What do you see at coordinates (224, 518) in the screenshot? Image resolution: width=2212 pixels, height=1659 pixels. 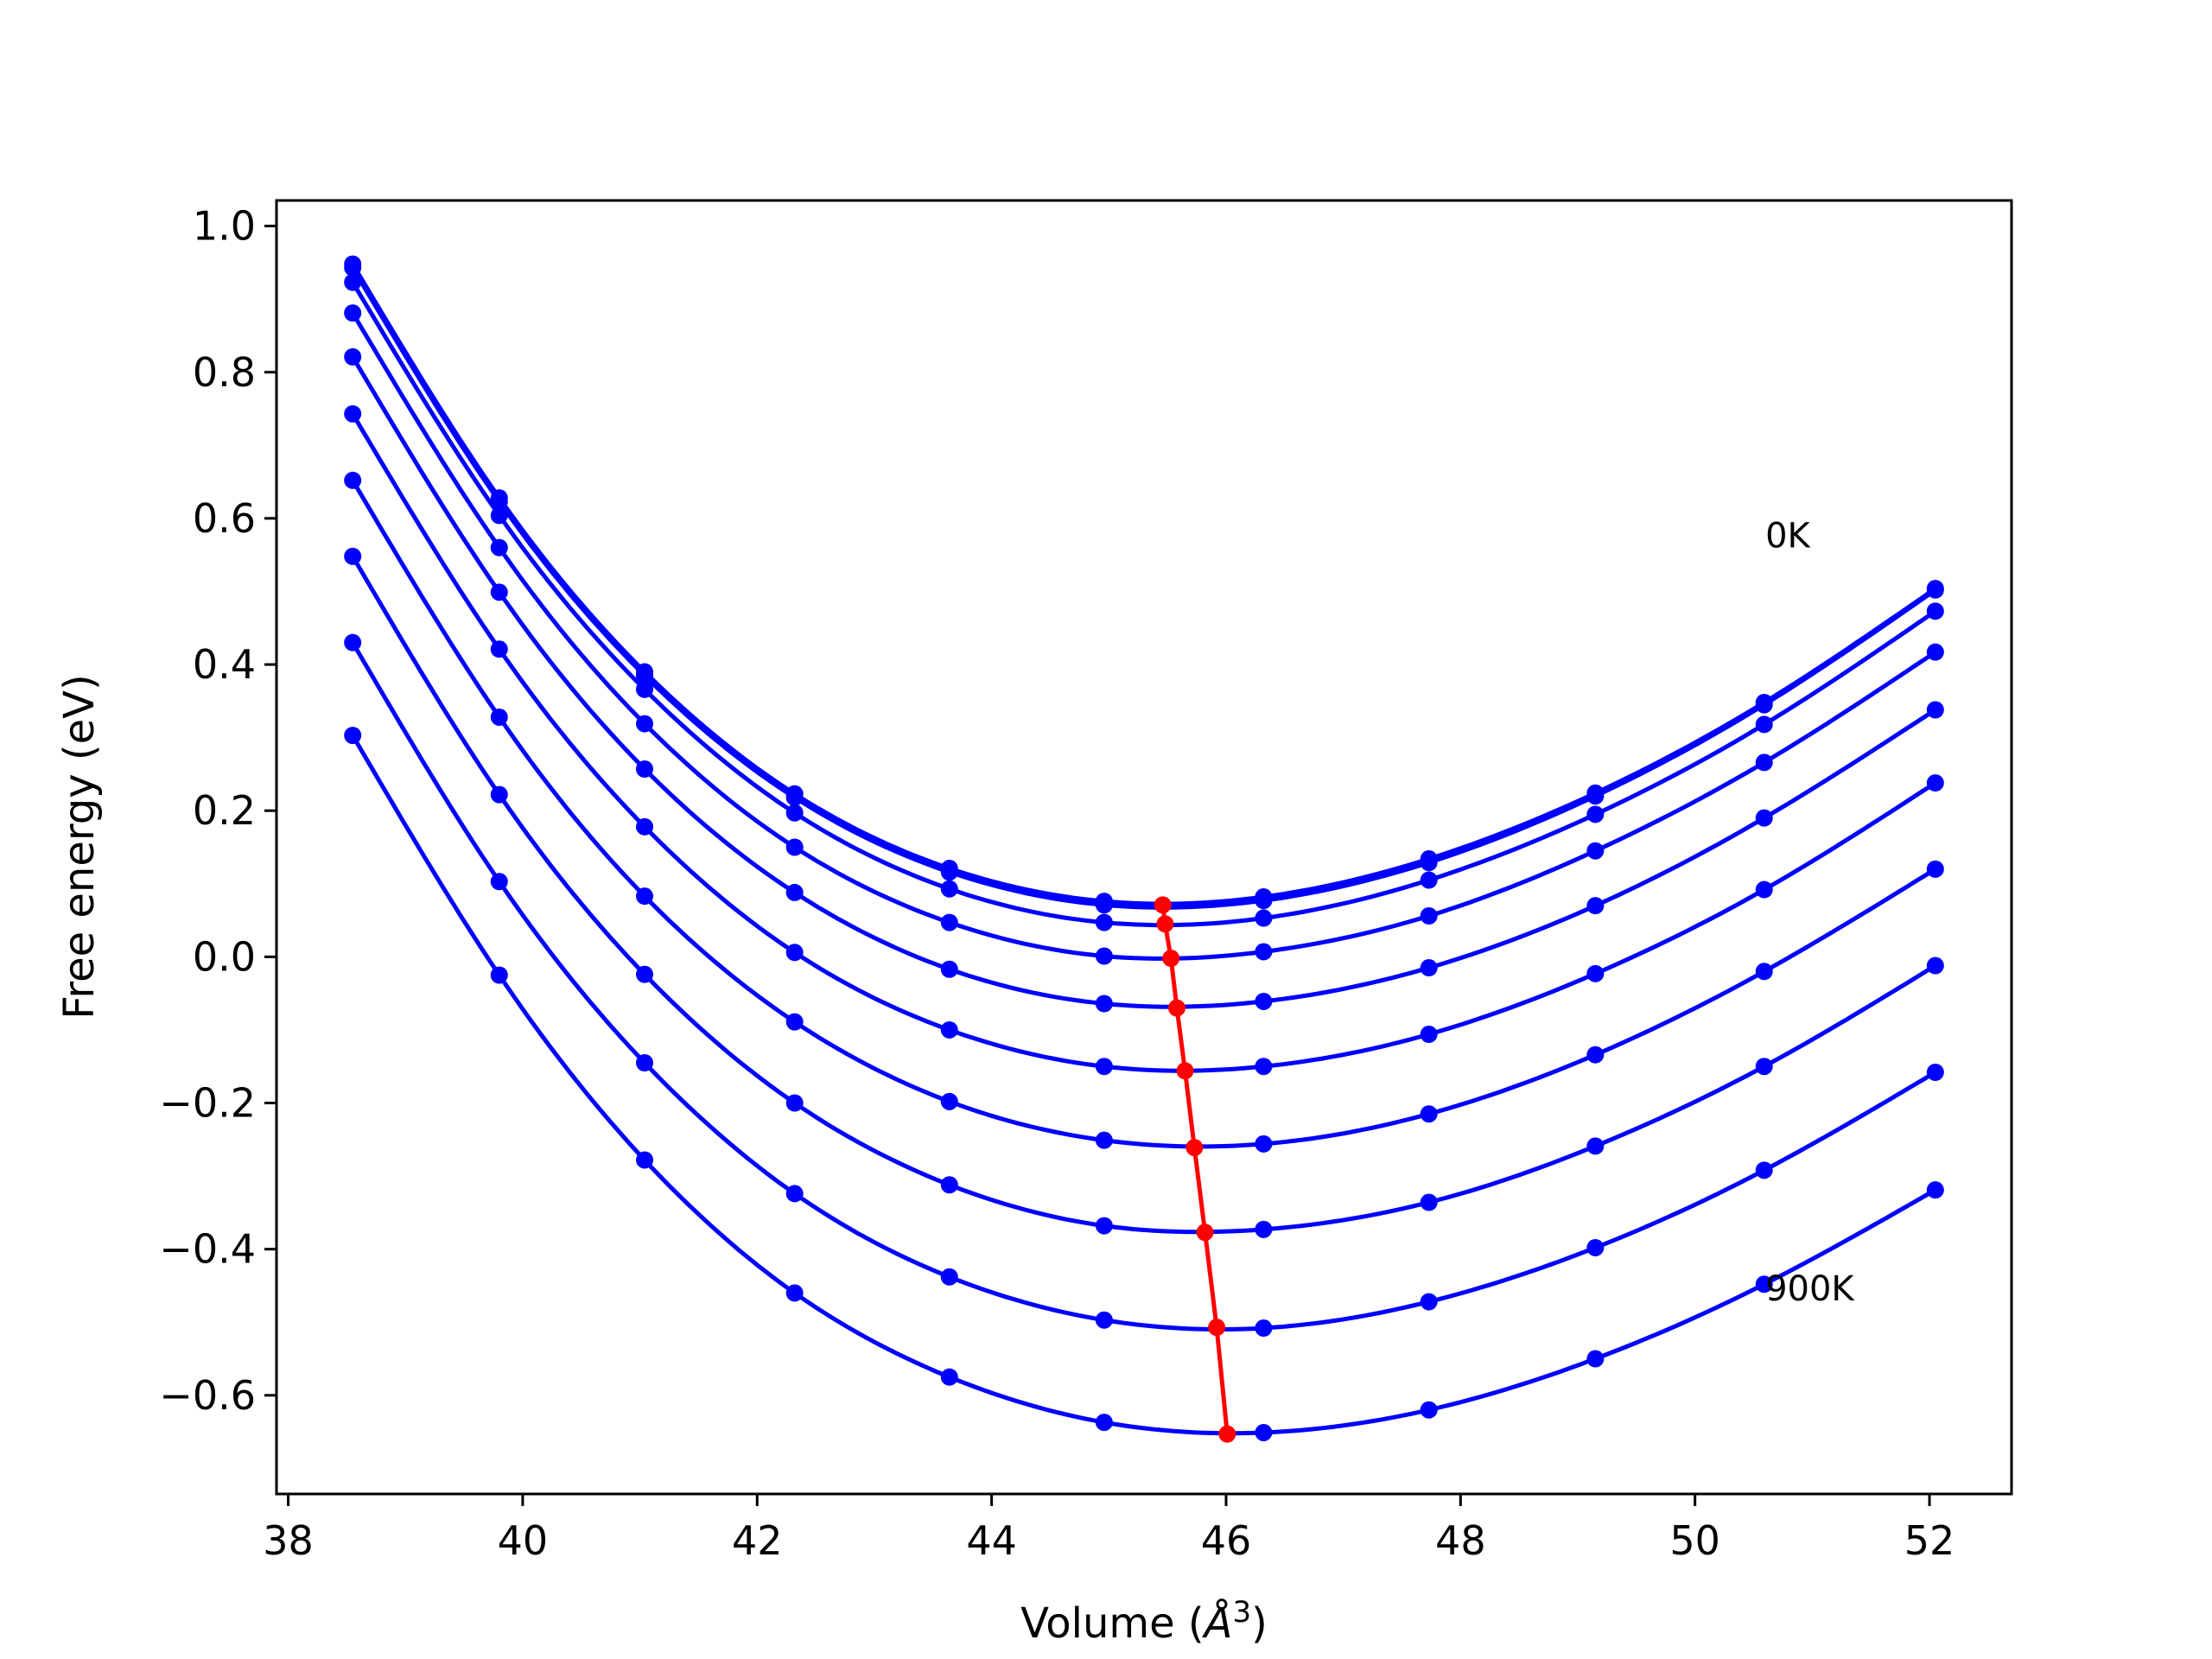 I see `y-tick-label: 0.6` at bounding box center [224, 518].